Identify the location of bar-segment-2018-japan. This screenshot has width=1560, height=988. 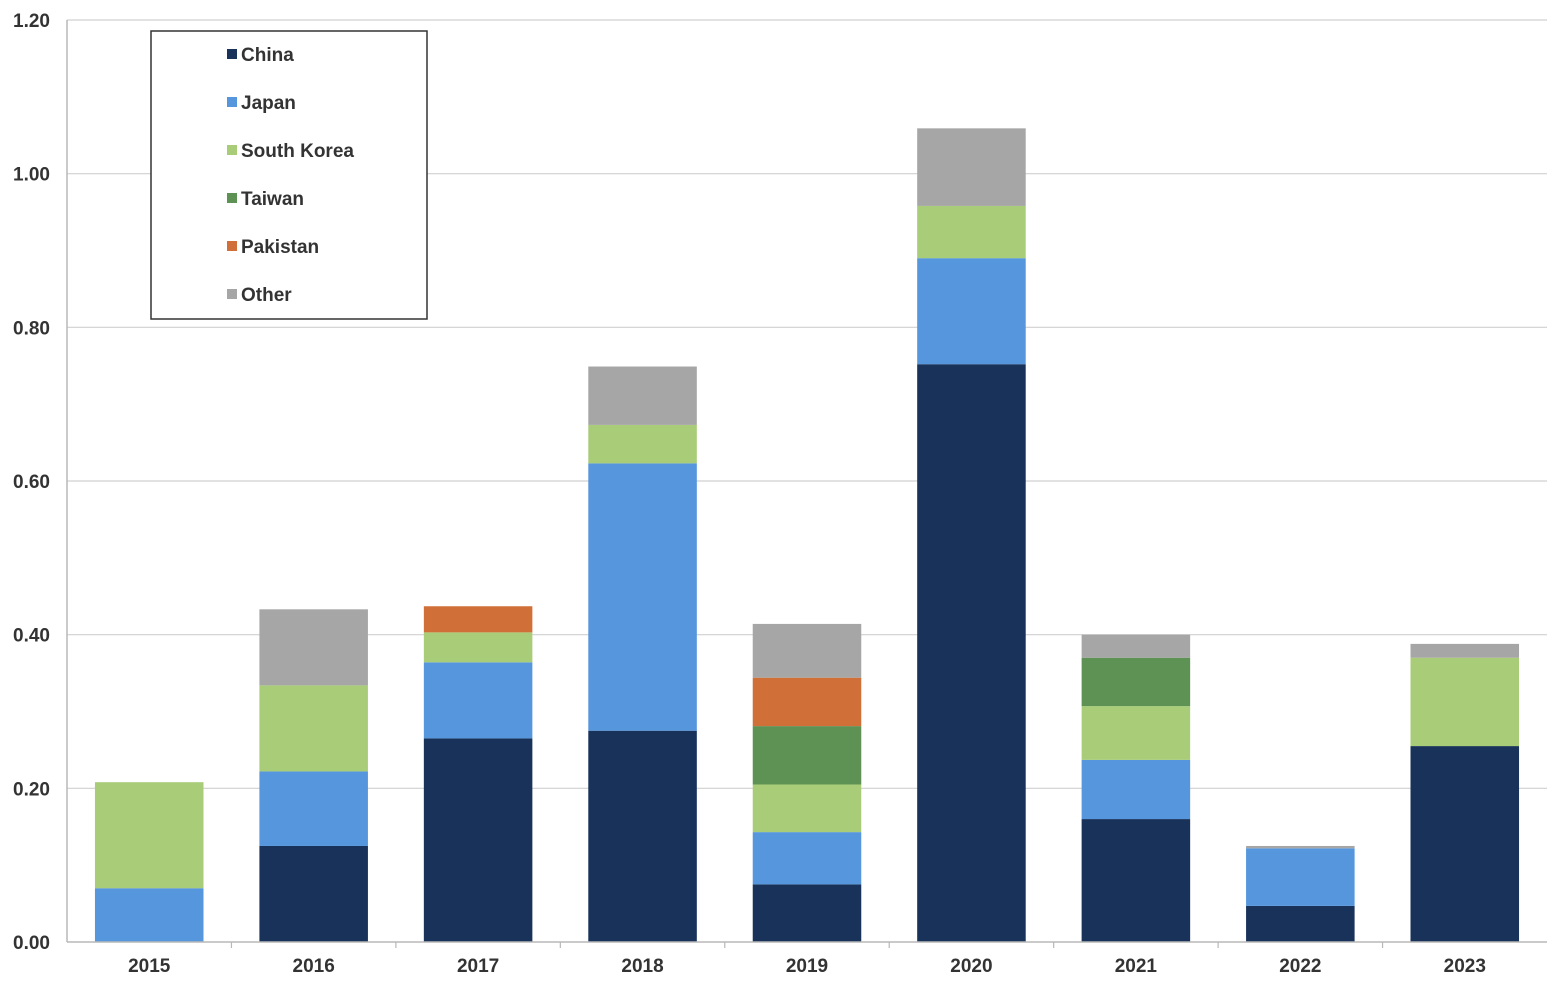
(642, 597).